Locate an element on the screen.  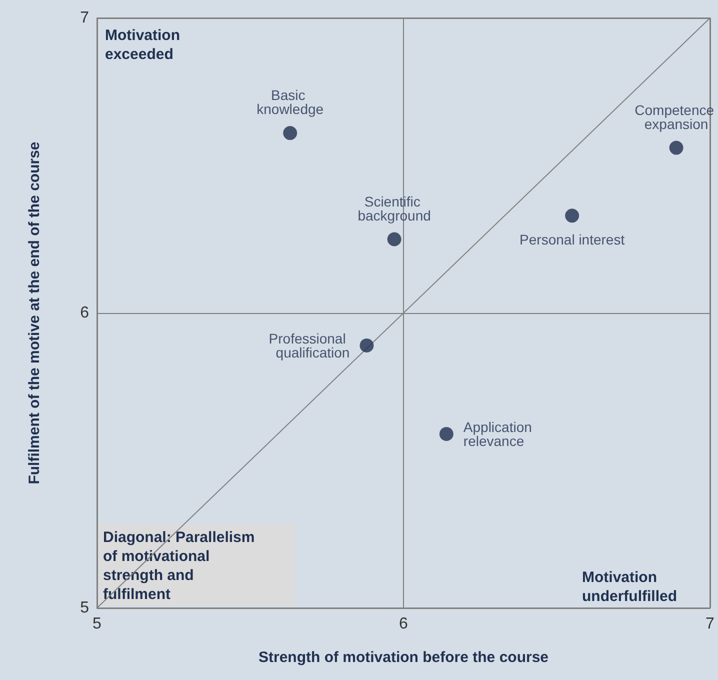
y-tick-label: 6 is located at coordinates (85, 313).